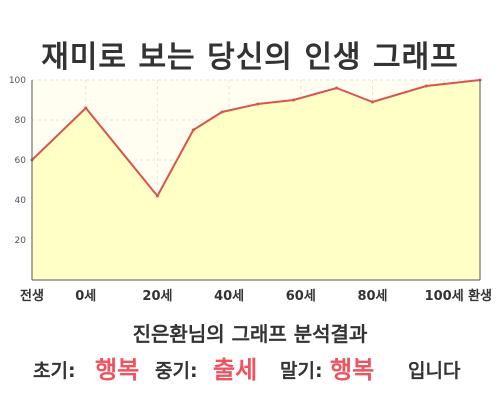 Image resolution: width=500 pixels, height=400 pixels. What do you see at coordinates (434, 371) in the screenshot?
I see `analysis-ending: 입니다` at bounding box center [434, 371].